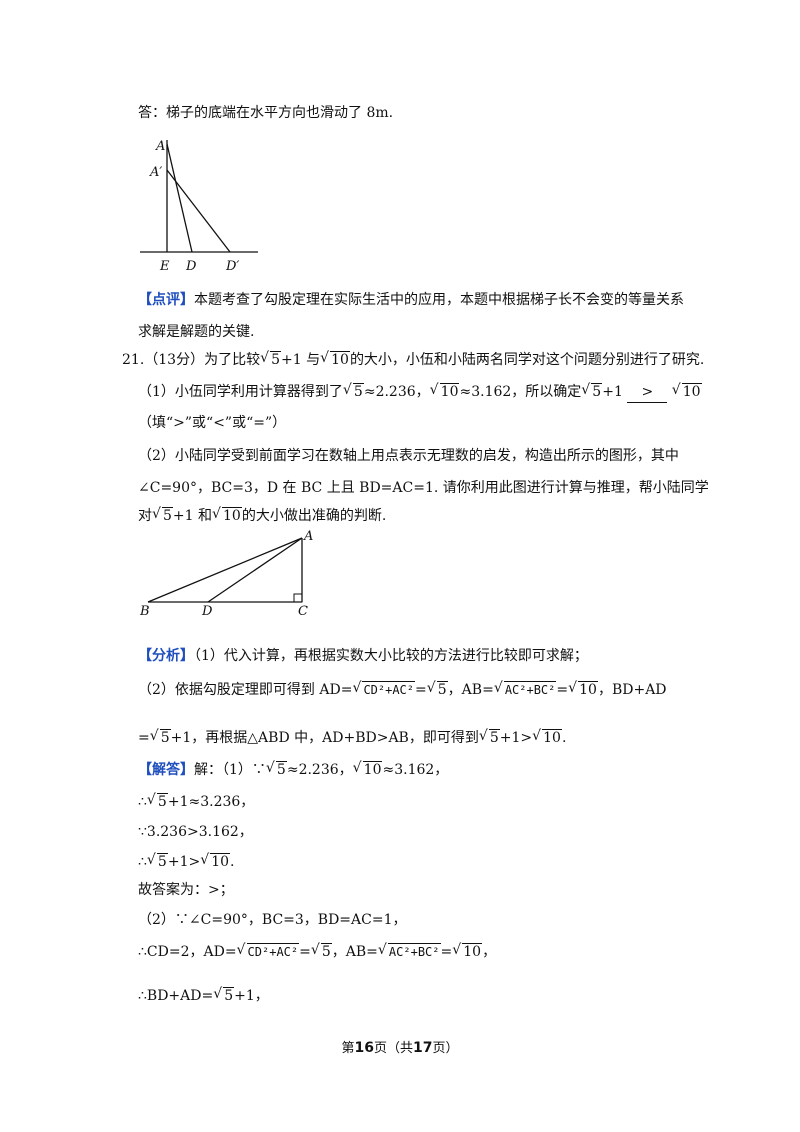  Describe the element at coordinates (262, 515) in the screenshot. I see `question-21-part2-line3: 对5+1 和10的大小做出准确的判断.` at that location.